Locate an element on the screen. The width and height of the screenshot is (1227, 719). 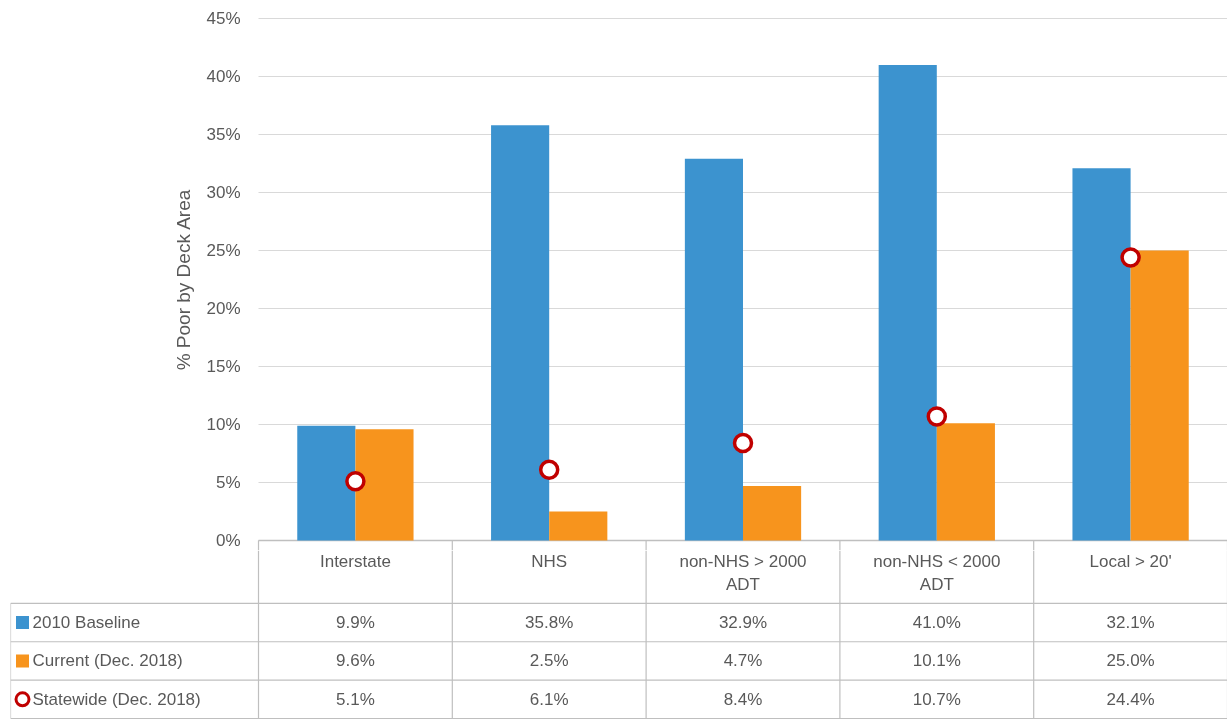
y-tick-label: 45% is located at coordinates (223, 18).